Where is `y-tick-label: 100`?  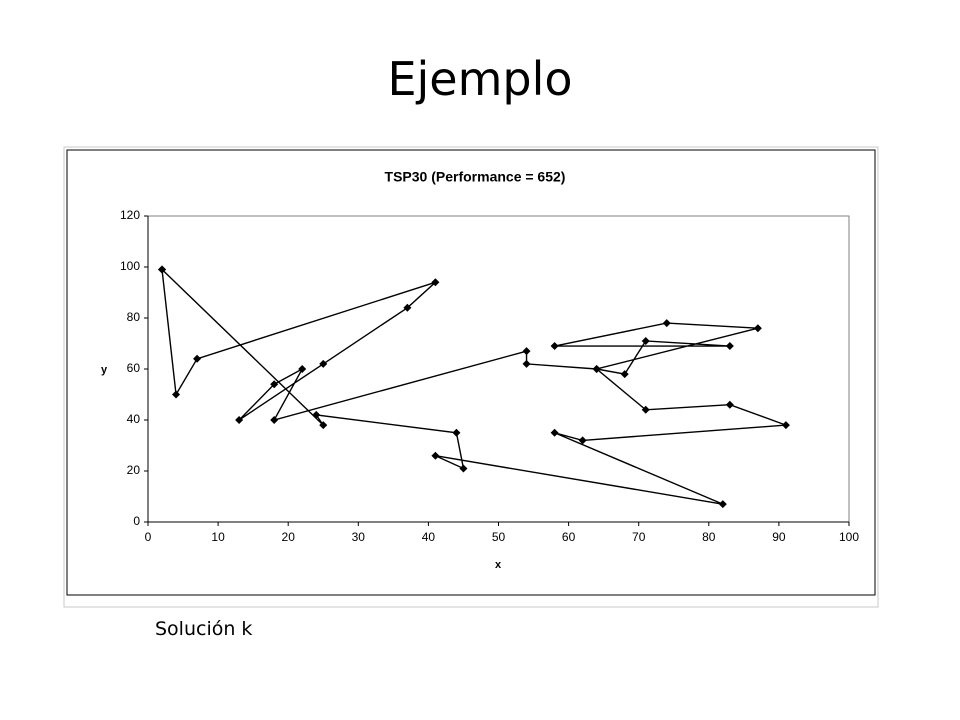 y-tick-label: 100 is located at coordinates (130, 266).